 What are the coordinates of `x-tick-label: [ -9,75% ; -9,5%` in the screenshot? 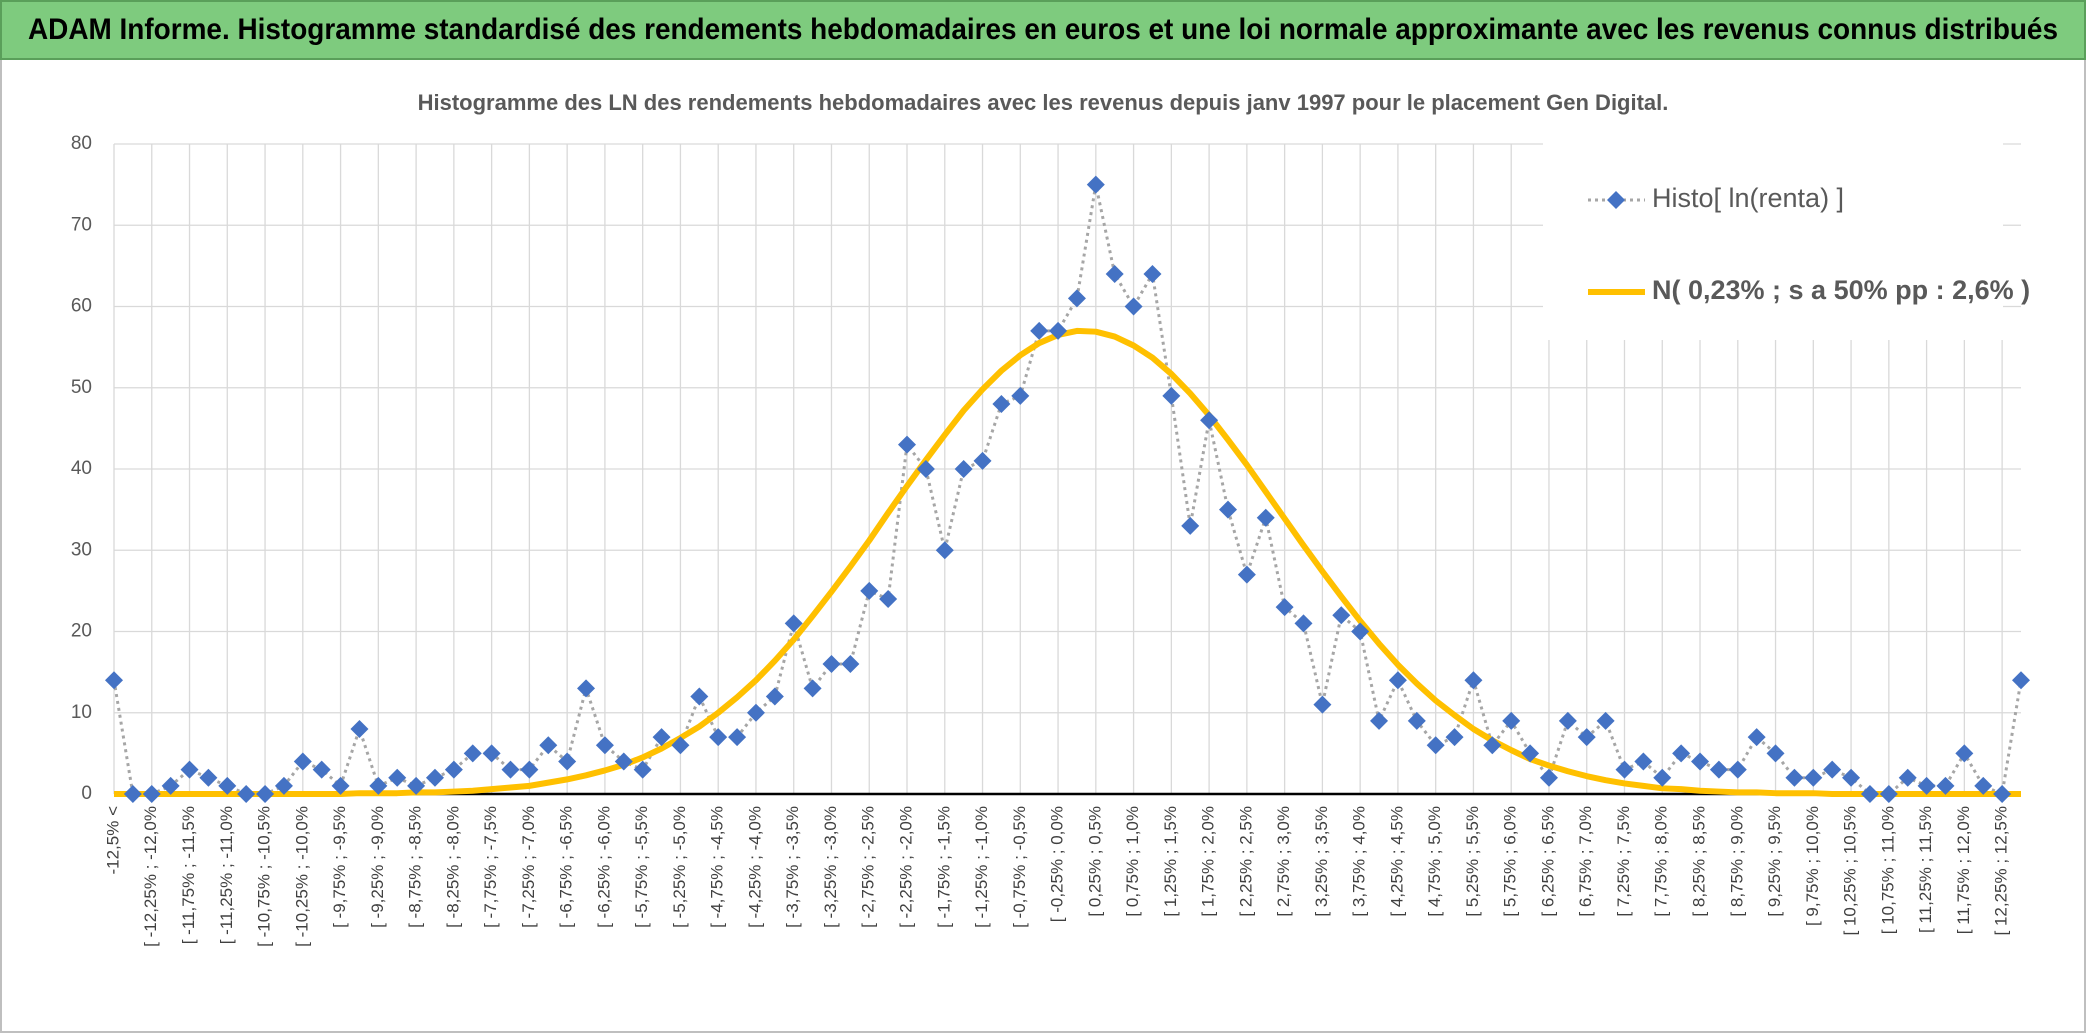 It's located at (339, 867).